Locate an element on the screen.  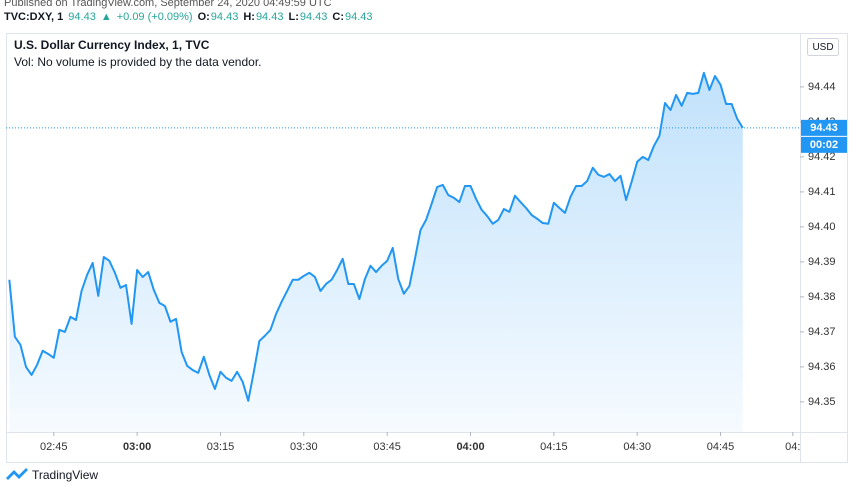
countdown-tag is located at coordinates (824, 144).